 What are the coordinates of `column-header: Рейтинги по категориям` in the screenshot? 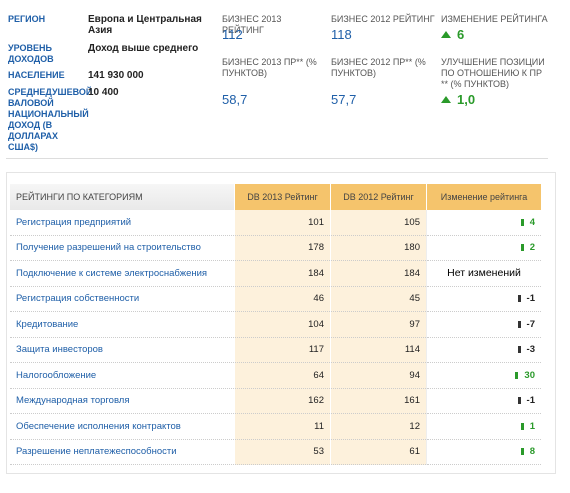 It's located at (122, 197).